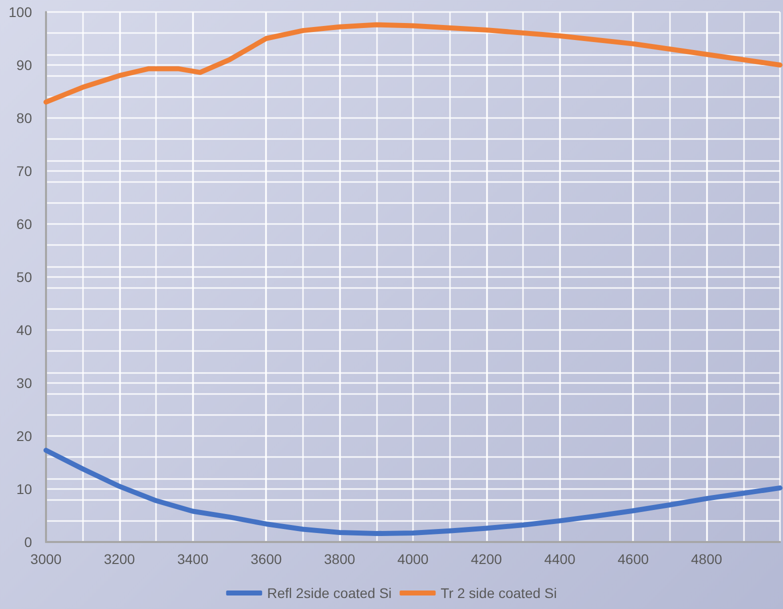 The image size is (783, 609). What do you see at coordinates (340, 559) in the screenshot?
I see `x-tick-label: 3800` at bounding box center [340, 559].